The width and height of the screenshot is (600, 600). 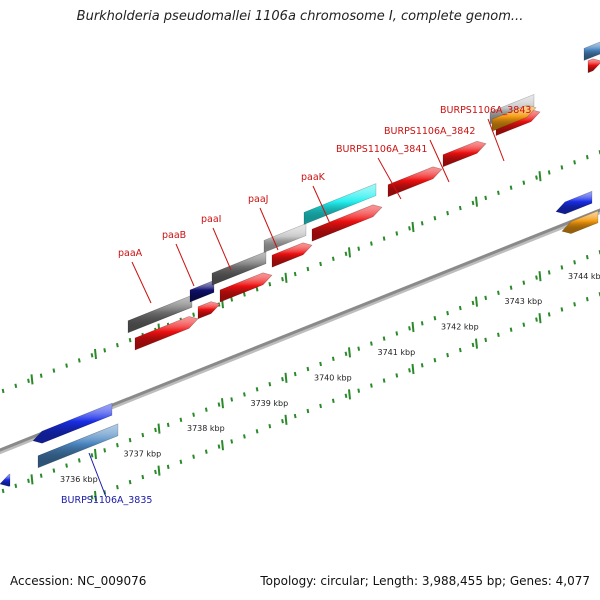 What do you see at coordinates (460, 327) in the screenshot?
I see `scale-label: 3742 kbp` at bounding box center [460, 327].